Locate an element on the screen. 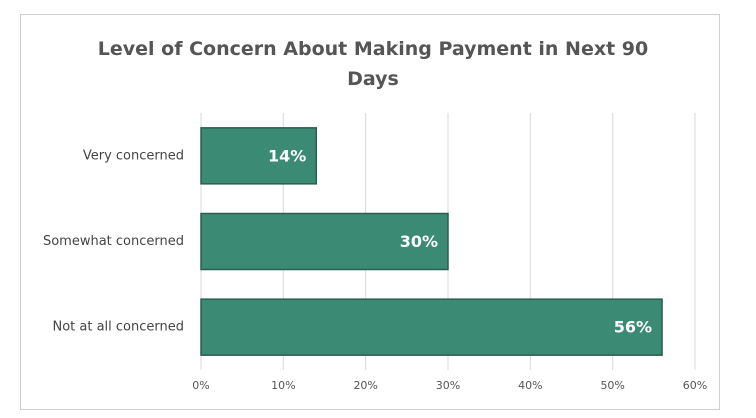 The width and height of the screenshot is (756, 418). category-label: Somewhat concerned is located at coordinates (113, 241).